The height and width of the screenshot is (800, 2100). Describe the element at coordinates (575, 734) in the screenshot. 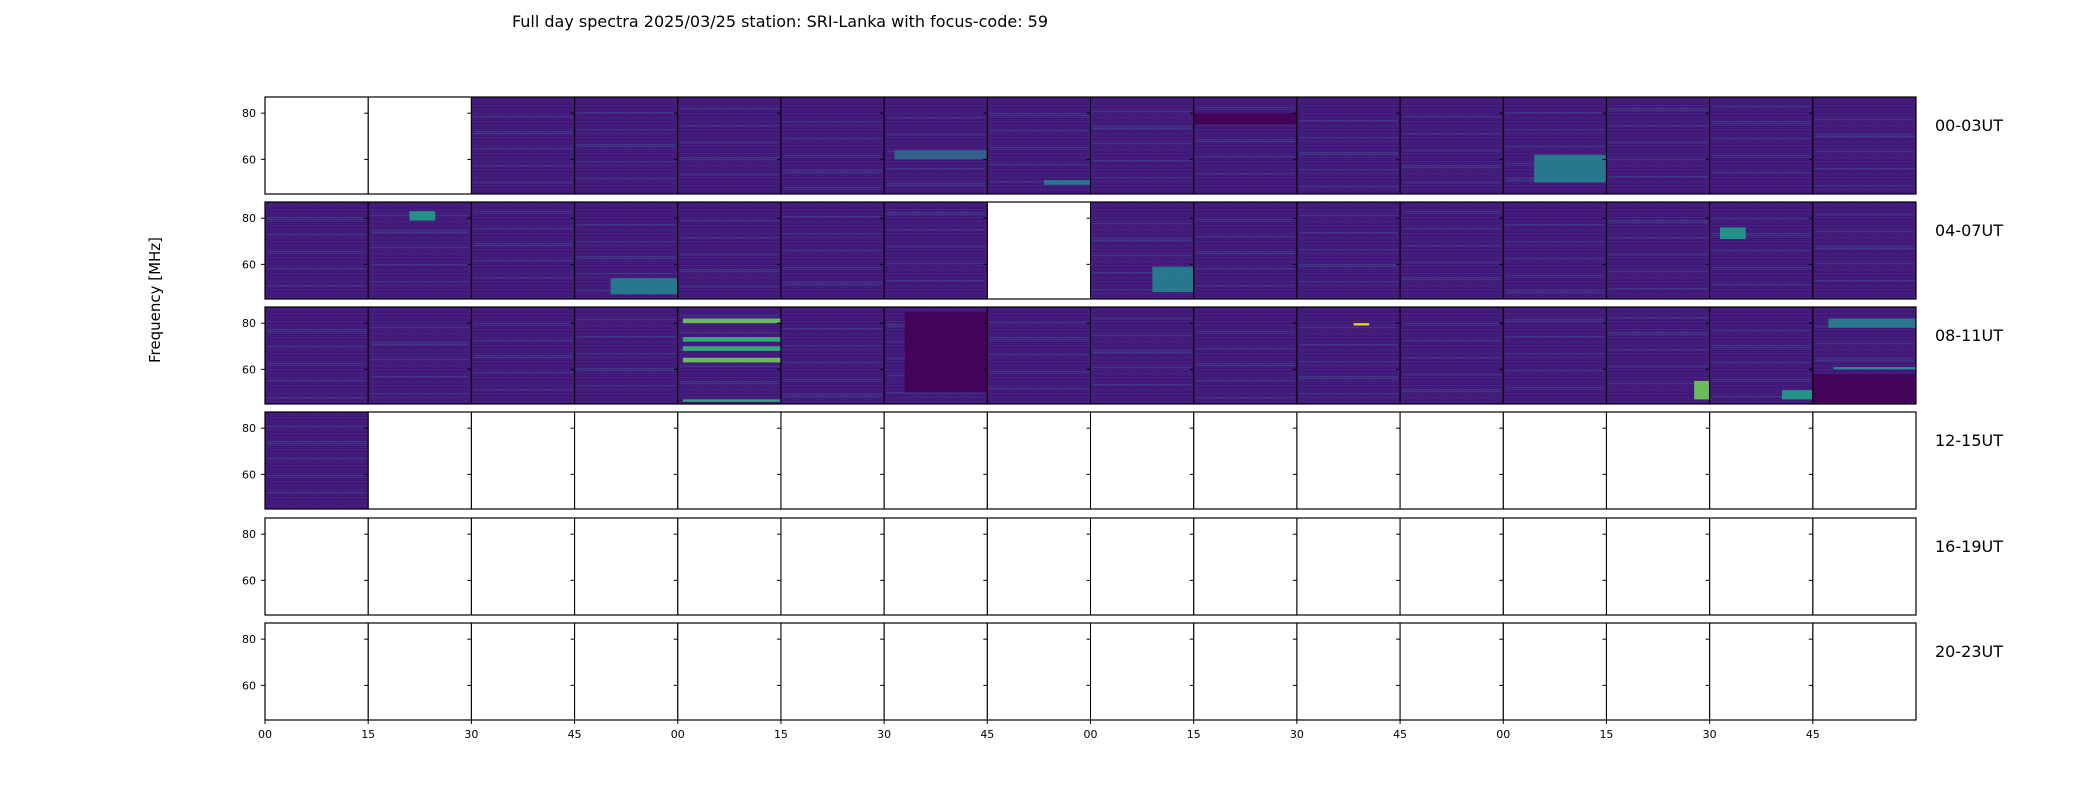

I see `x-tick-label: 45` at that location.